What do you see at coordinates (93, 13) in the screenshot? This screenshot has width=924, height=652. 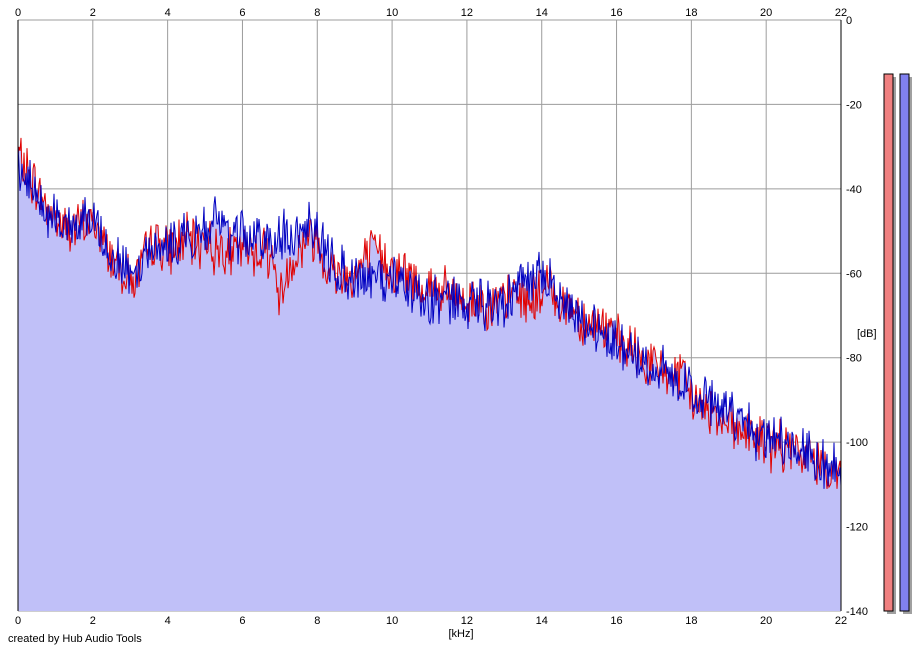 I see `x-tick-top-1: 2` at bounding box center [93, 13].